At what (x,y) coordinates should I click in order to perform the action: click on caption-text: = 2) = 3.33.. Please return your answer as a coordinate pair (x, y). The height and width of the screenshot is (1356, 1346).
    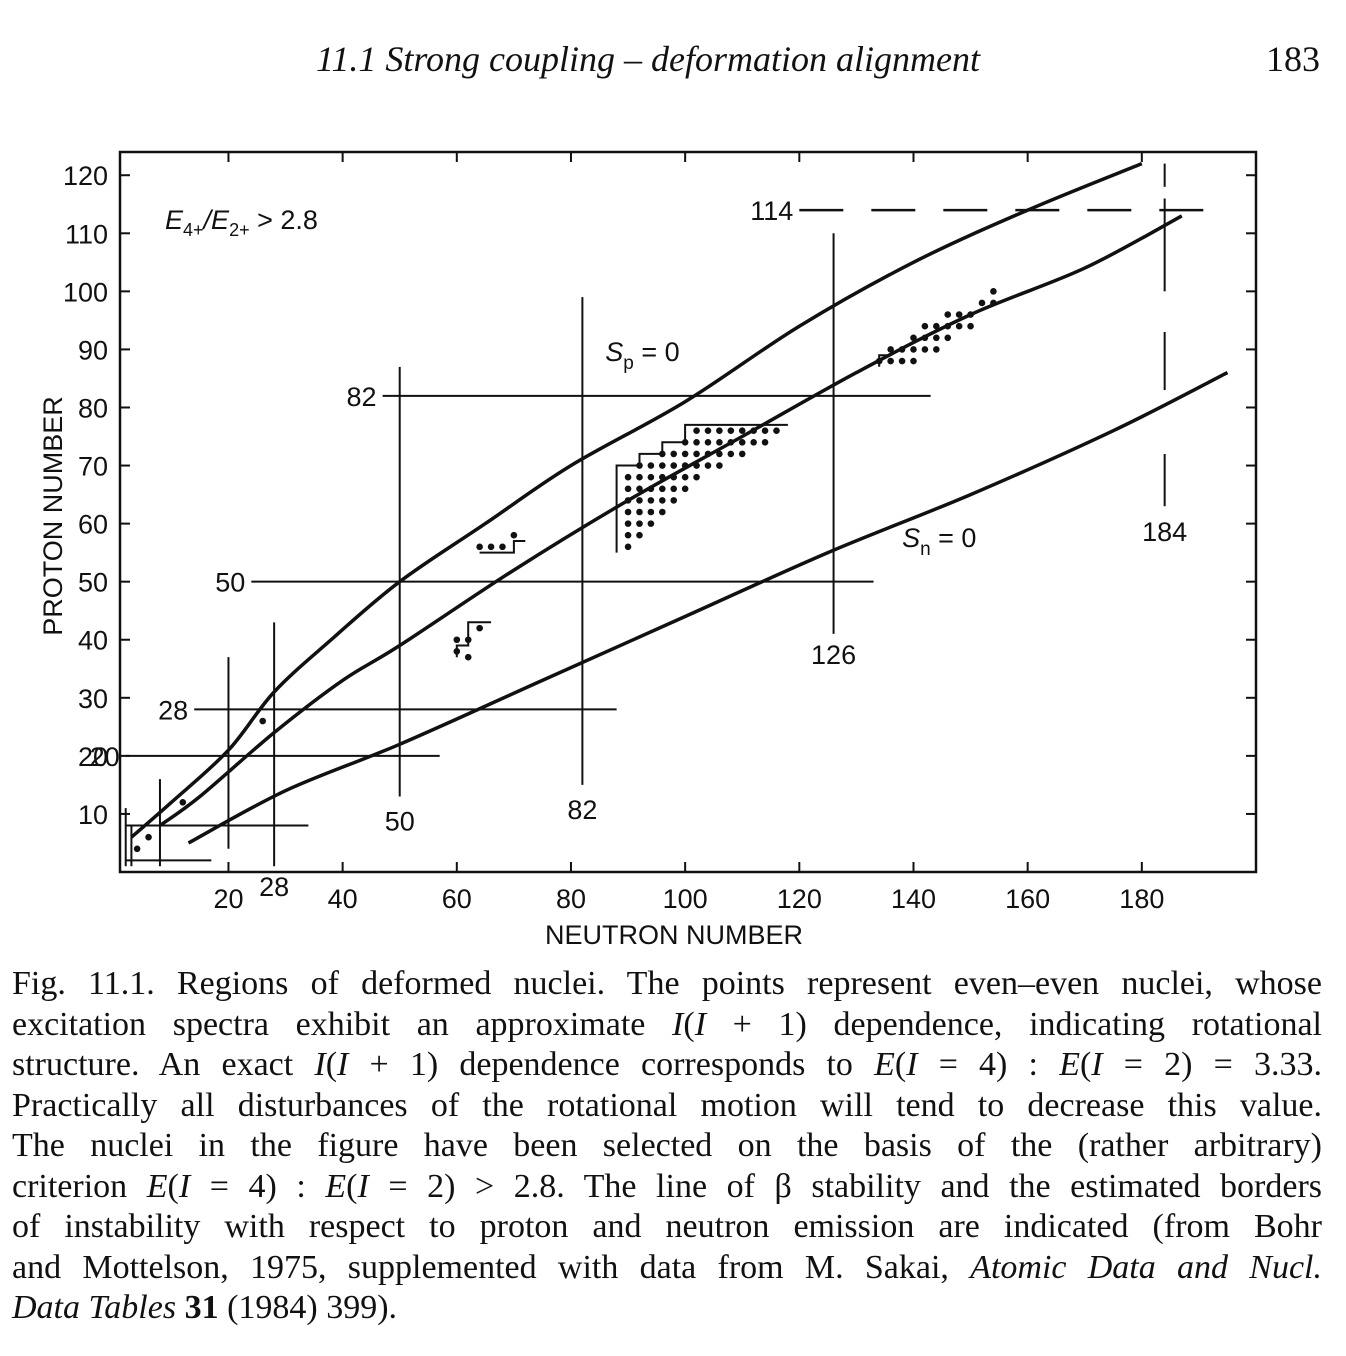
    Looking at the image, I should click on (1212, 1064).